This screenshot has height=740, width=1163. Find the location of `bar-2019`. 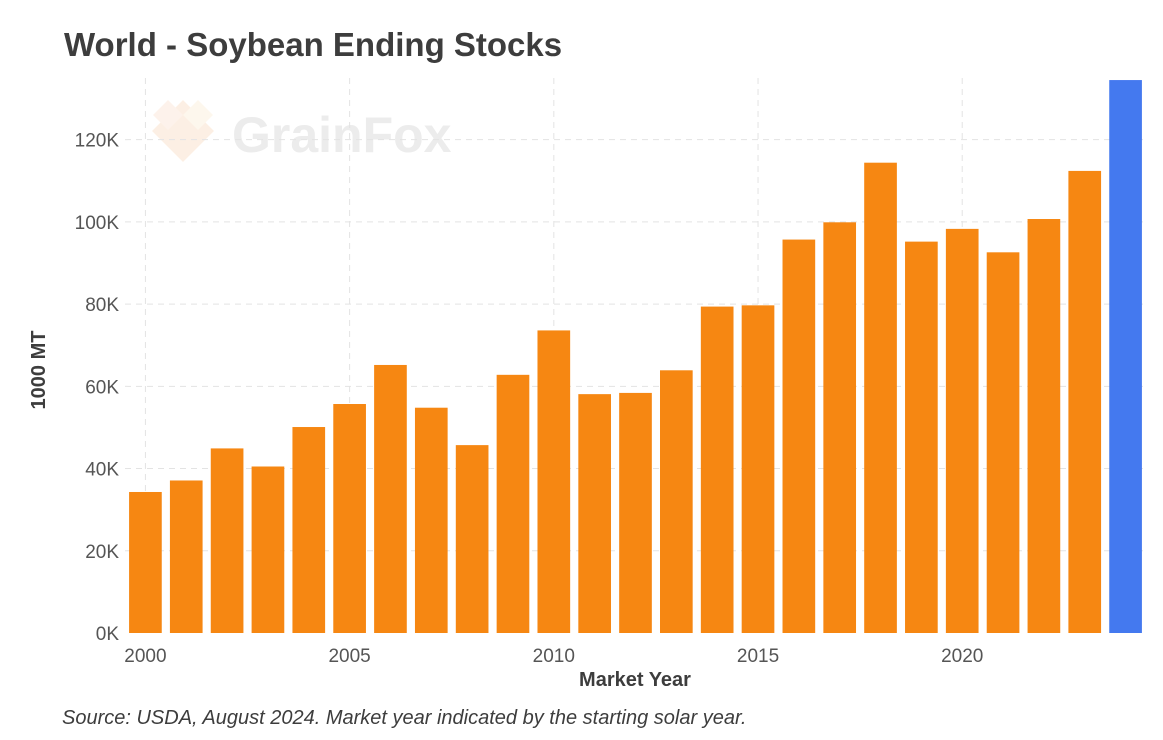

bar-2019 is located at coordinates (921, 437).